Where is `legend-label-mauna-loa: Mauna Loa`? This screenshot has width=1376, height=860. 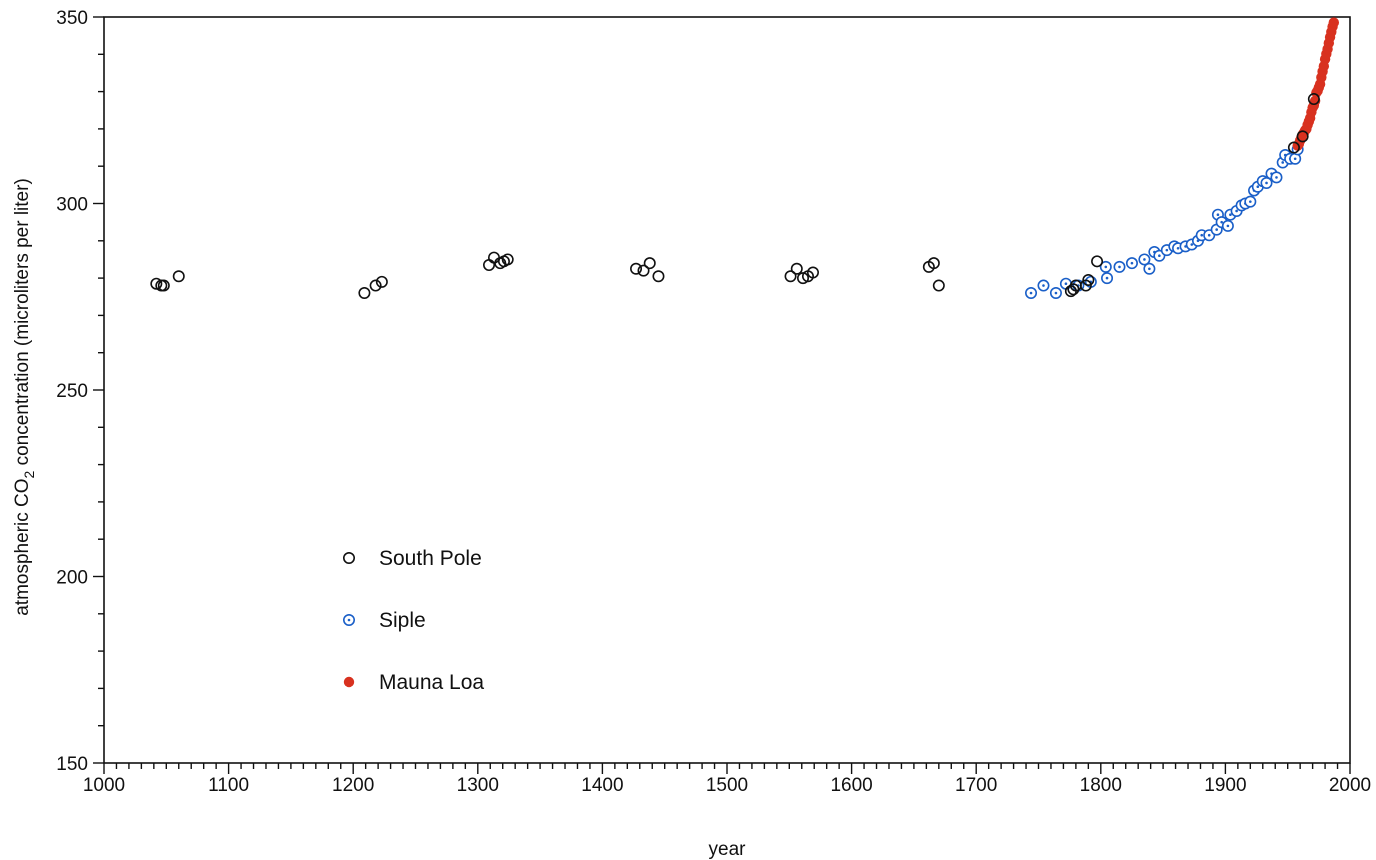 legend-label-mauna-loa: Mauna Loa is located at coordinates (431, 682).